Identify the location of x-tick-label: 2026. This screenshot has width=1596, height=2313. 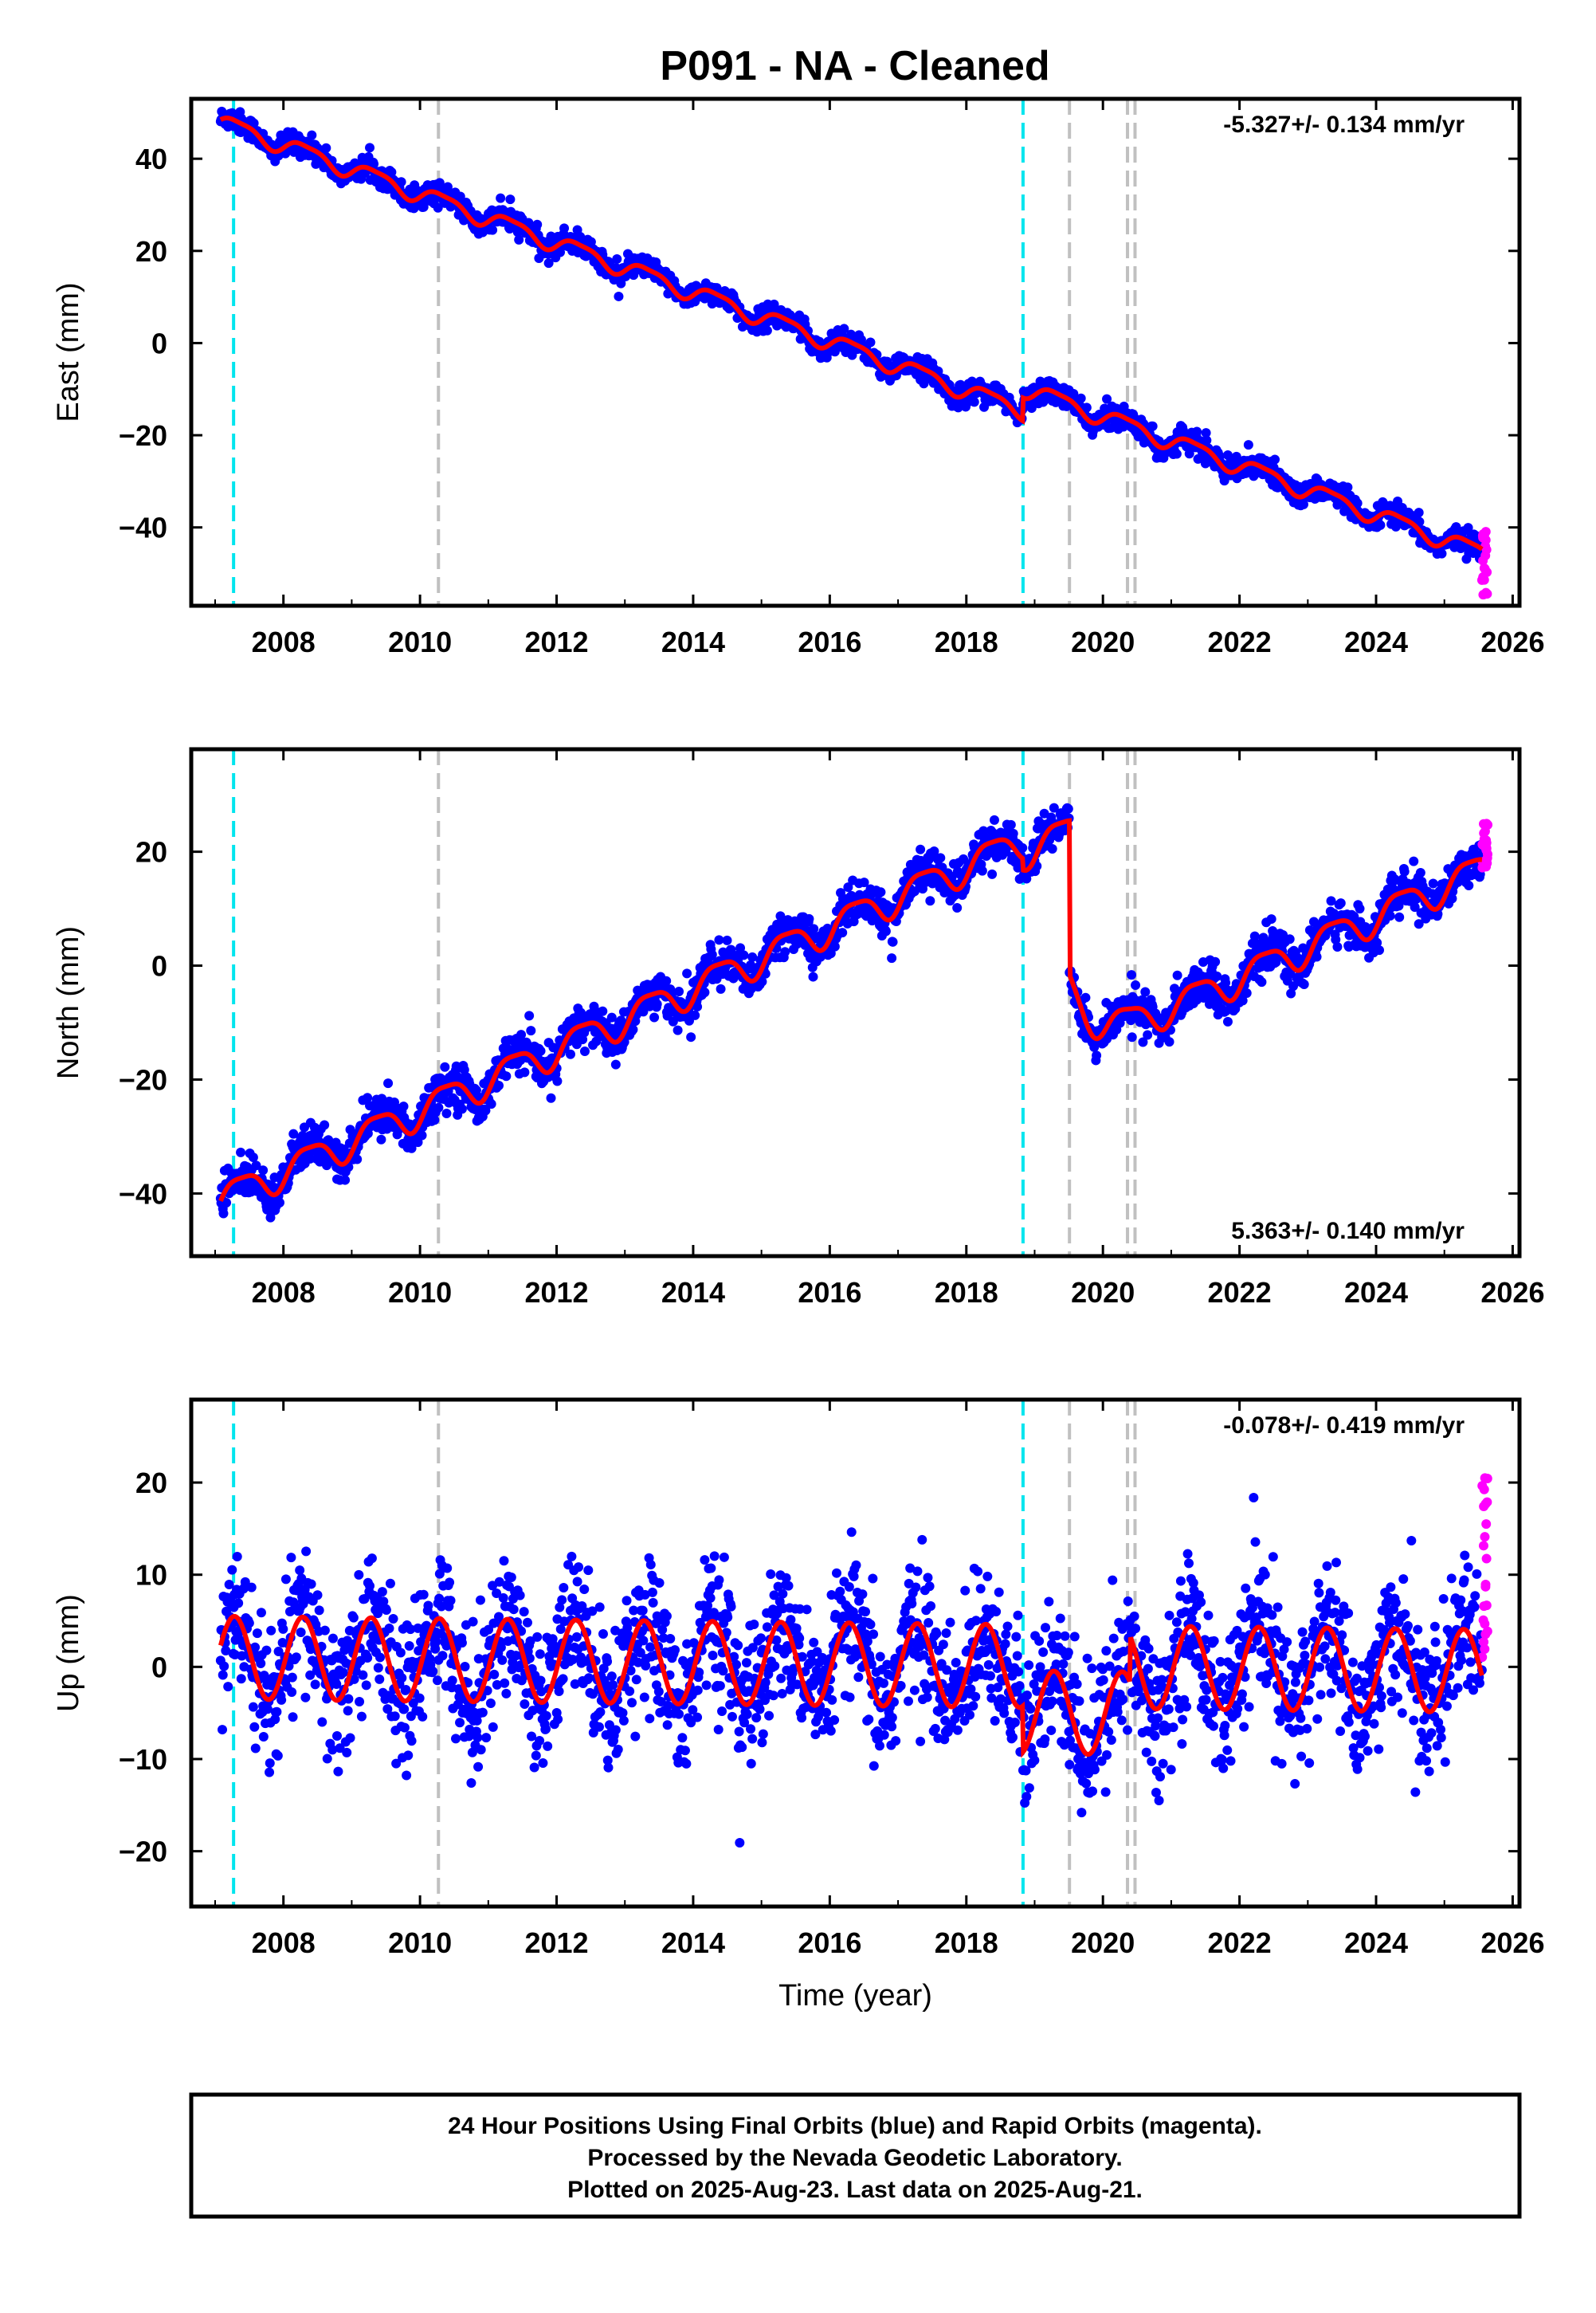
(1512, 642).